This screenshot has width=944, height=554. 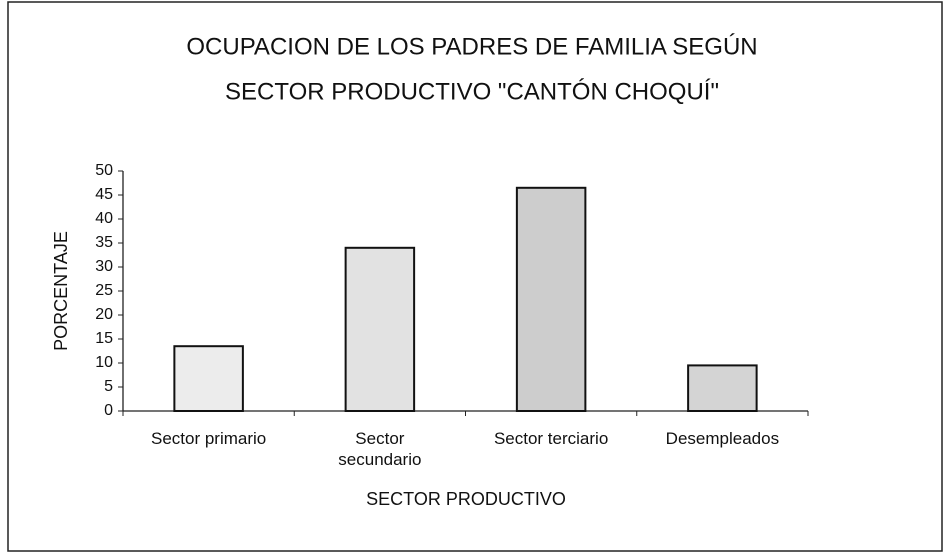 I want to click on x-tick-label: Desempleados, so click(x=722, y=438).